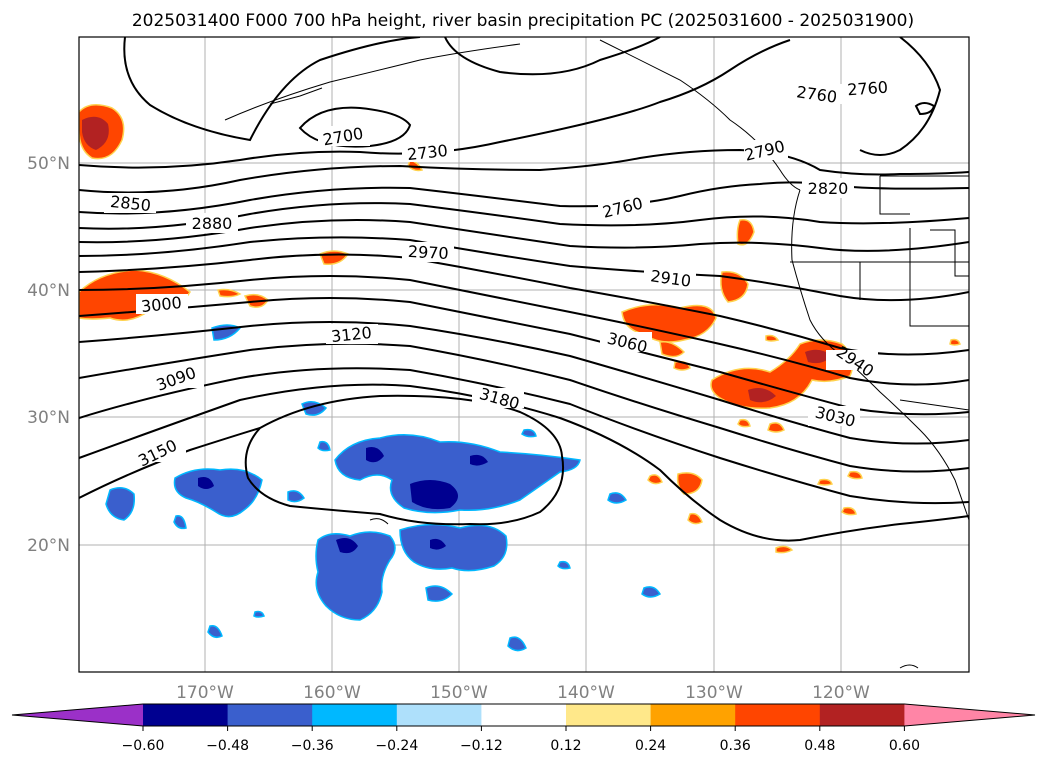  I want to click on colorbar-tick-label: −0.12, so click(481, 746).